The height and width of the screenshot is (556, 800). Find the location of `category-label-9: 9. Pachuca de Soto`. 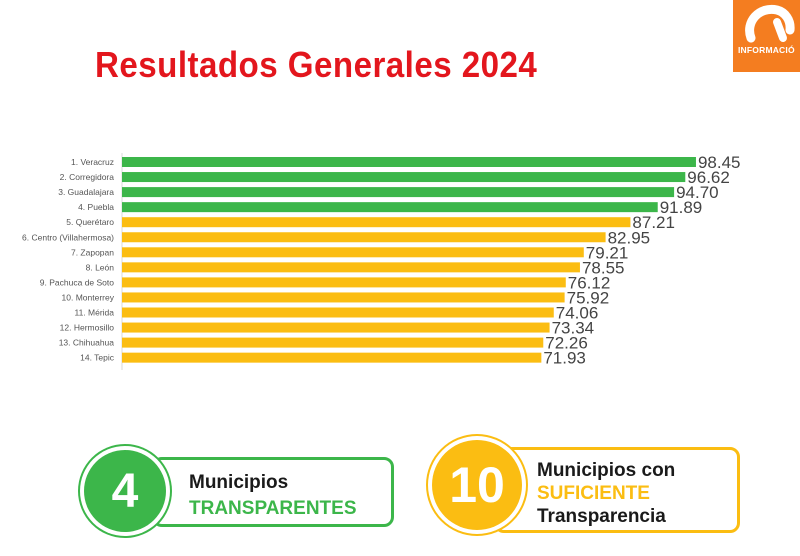

category-label-9: 9. Pachuca de Soto is located at coordinates (77, 282).